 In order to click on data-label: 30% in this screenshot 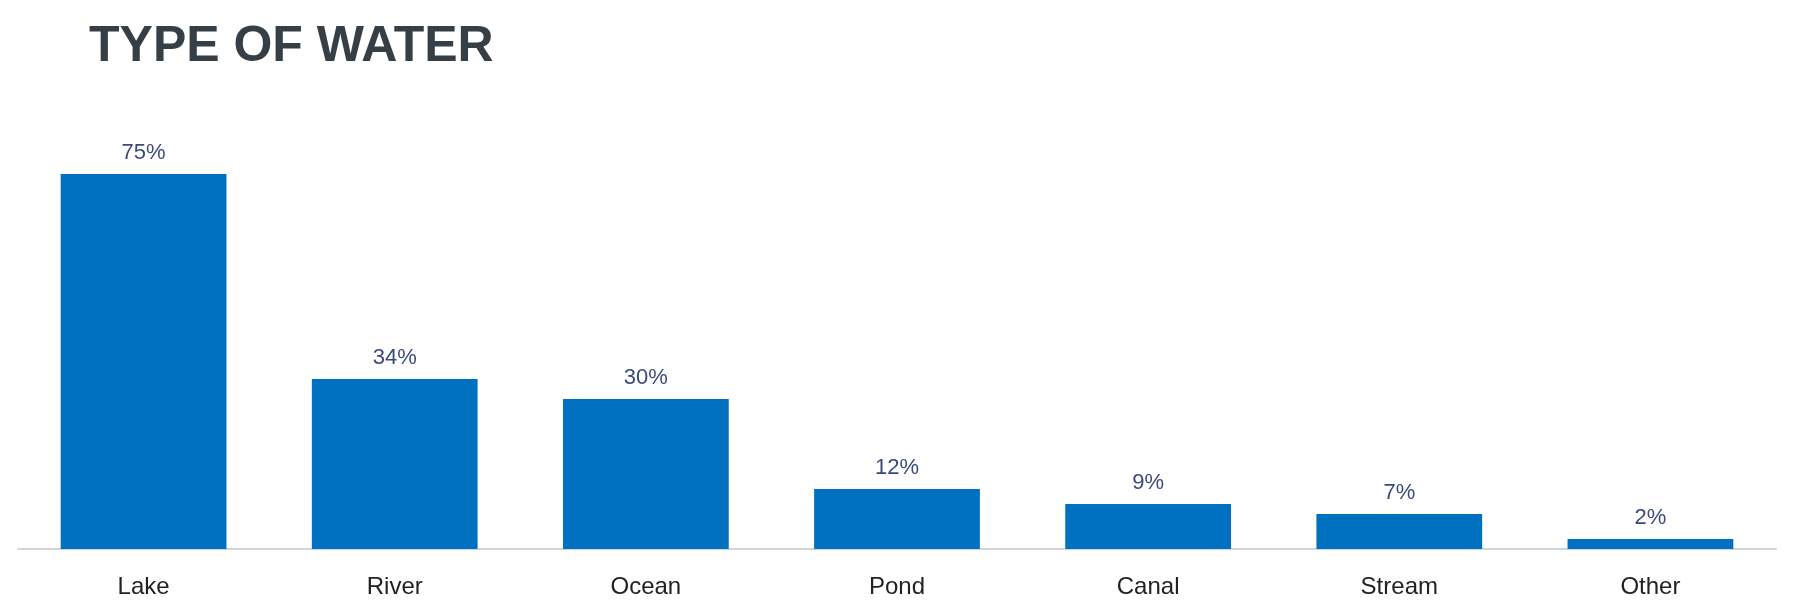, I will do `click(645, 376)`.